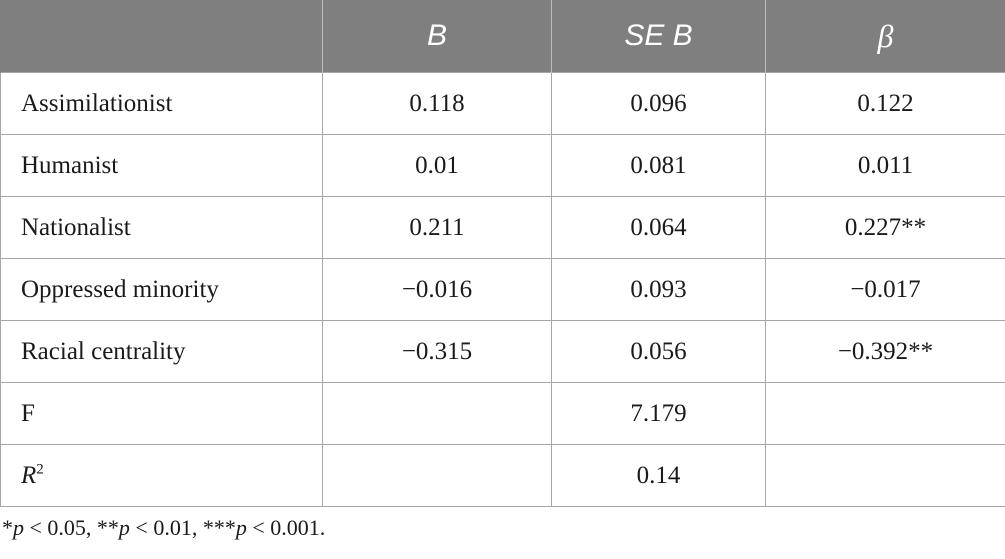 The width and height of the screenshot is (1005, 559). I want to click on r-squared-symbol: R, so click(29, 475).